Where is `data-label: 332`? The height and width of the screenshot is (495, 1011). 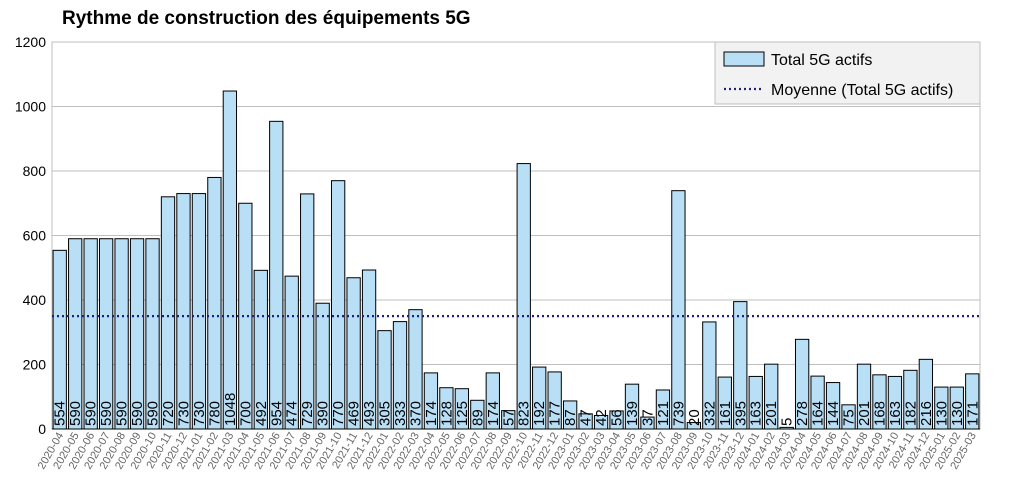
data-label: 332 is located at coordinates (709, 413).